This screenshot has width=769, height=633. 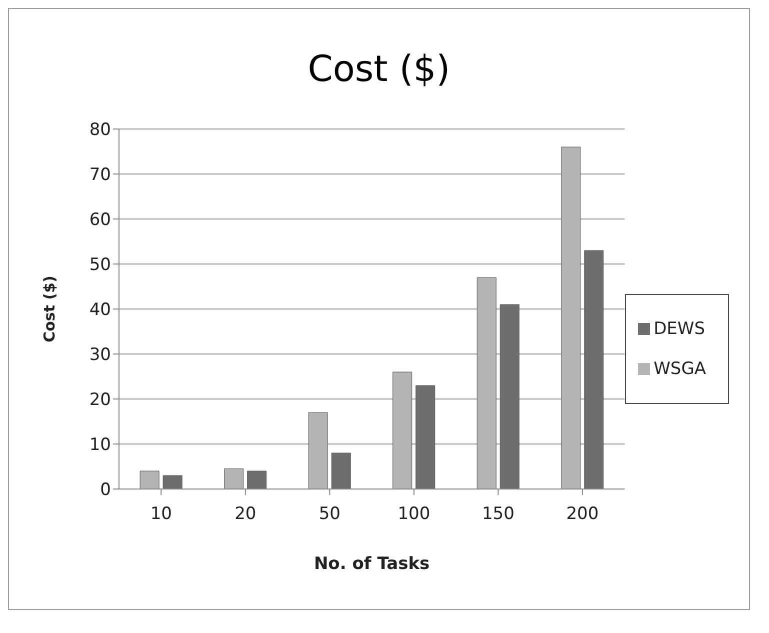 What do you see at coordinates (49, 309) in the screenshot?
I see `y-axis-title: Cost ($)` at bounding box center [49, 309].